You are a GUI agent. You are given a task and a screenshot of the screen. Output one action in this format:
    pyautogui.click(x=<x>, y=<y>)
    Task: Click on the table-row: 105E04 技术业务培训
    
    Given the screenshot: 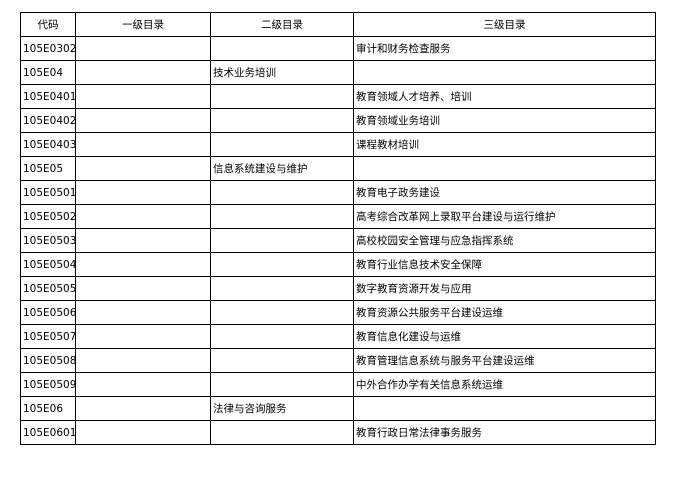 What is the action you would take?
    pyautogui.click(x=338, y=72)
    